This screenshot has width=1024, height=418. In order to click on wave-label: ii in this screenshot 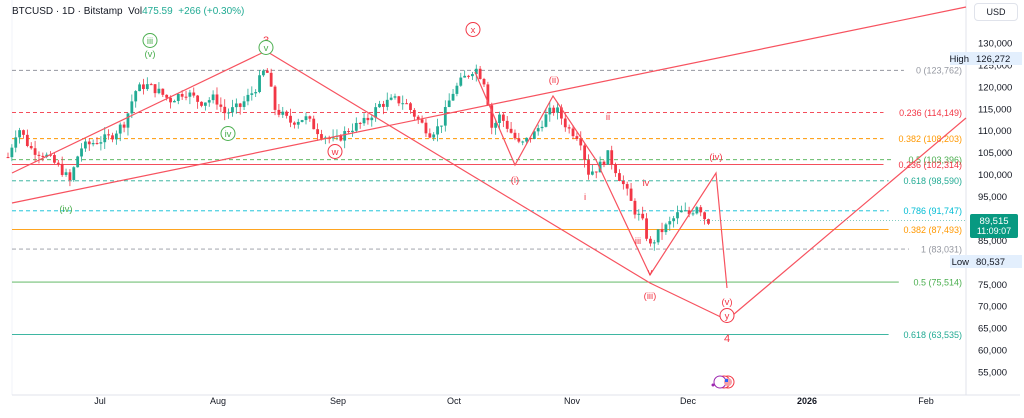, I will do `click(608, 117)`.